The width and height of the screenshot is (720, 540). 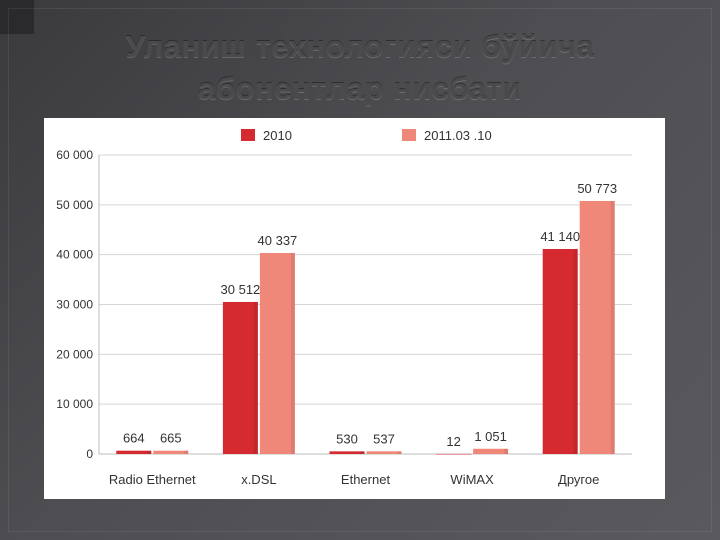 What do you see at coordinates (366, 479) in the screenshot?
I see `x-category-label-2: Ethernet` at bounding box center [366, 479].